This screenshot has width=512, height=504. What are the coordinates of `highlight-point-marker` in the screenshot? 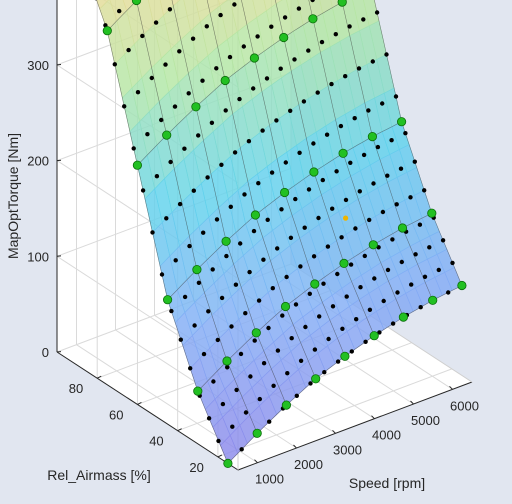 It's located at (345, 218).